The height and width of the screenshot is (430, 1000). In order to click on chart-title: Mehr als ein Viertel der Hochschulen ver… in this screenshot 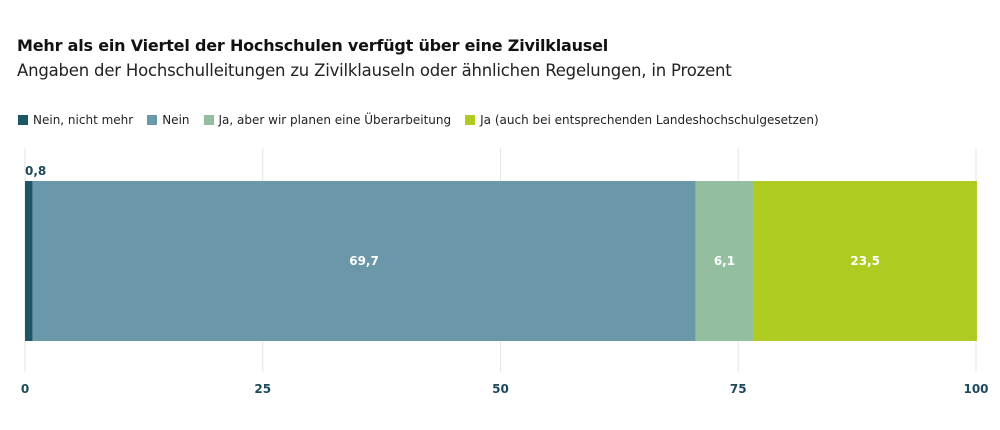, I will do `click(313, 45)`.